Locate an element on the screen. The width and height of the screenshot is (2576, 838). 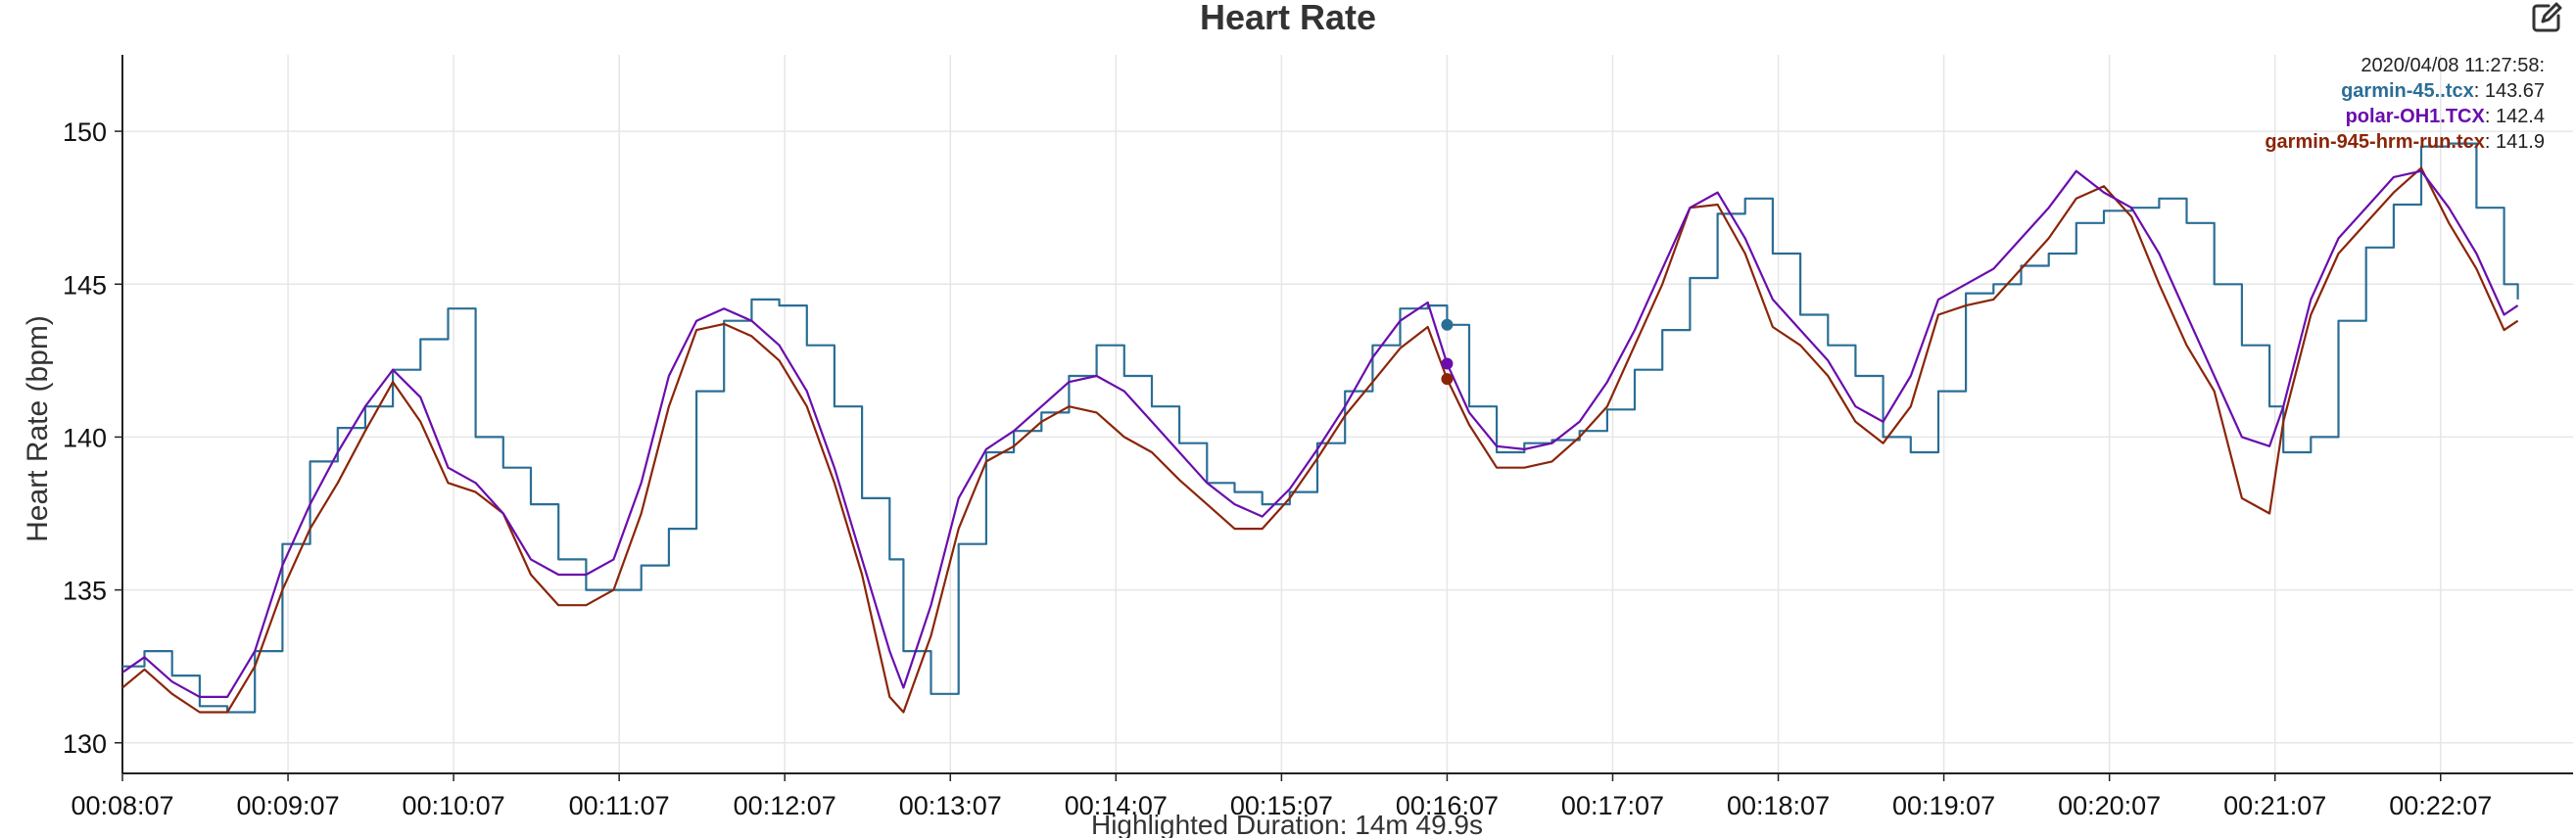
x-tick-label: 00:20:07 is located at coordinates (2109, 805).